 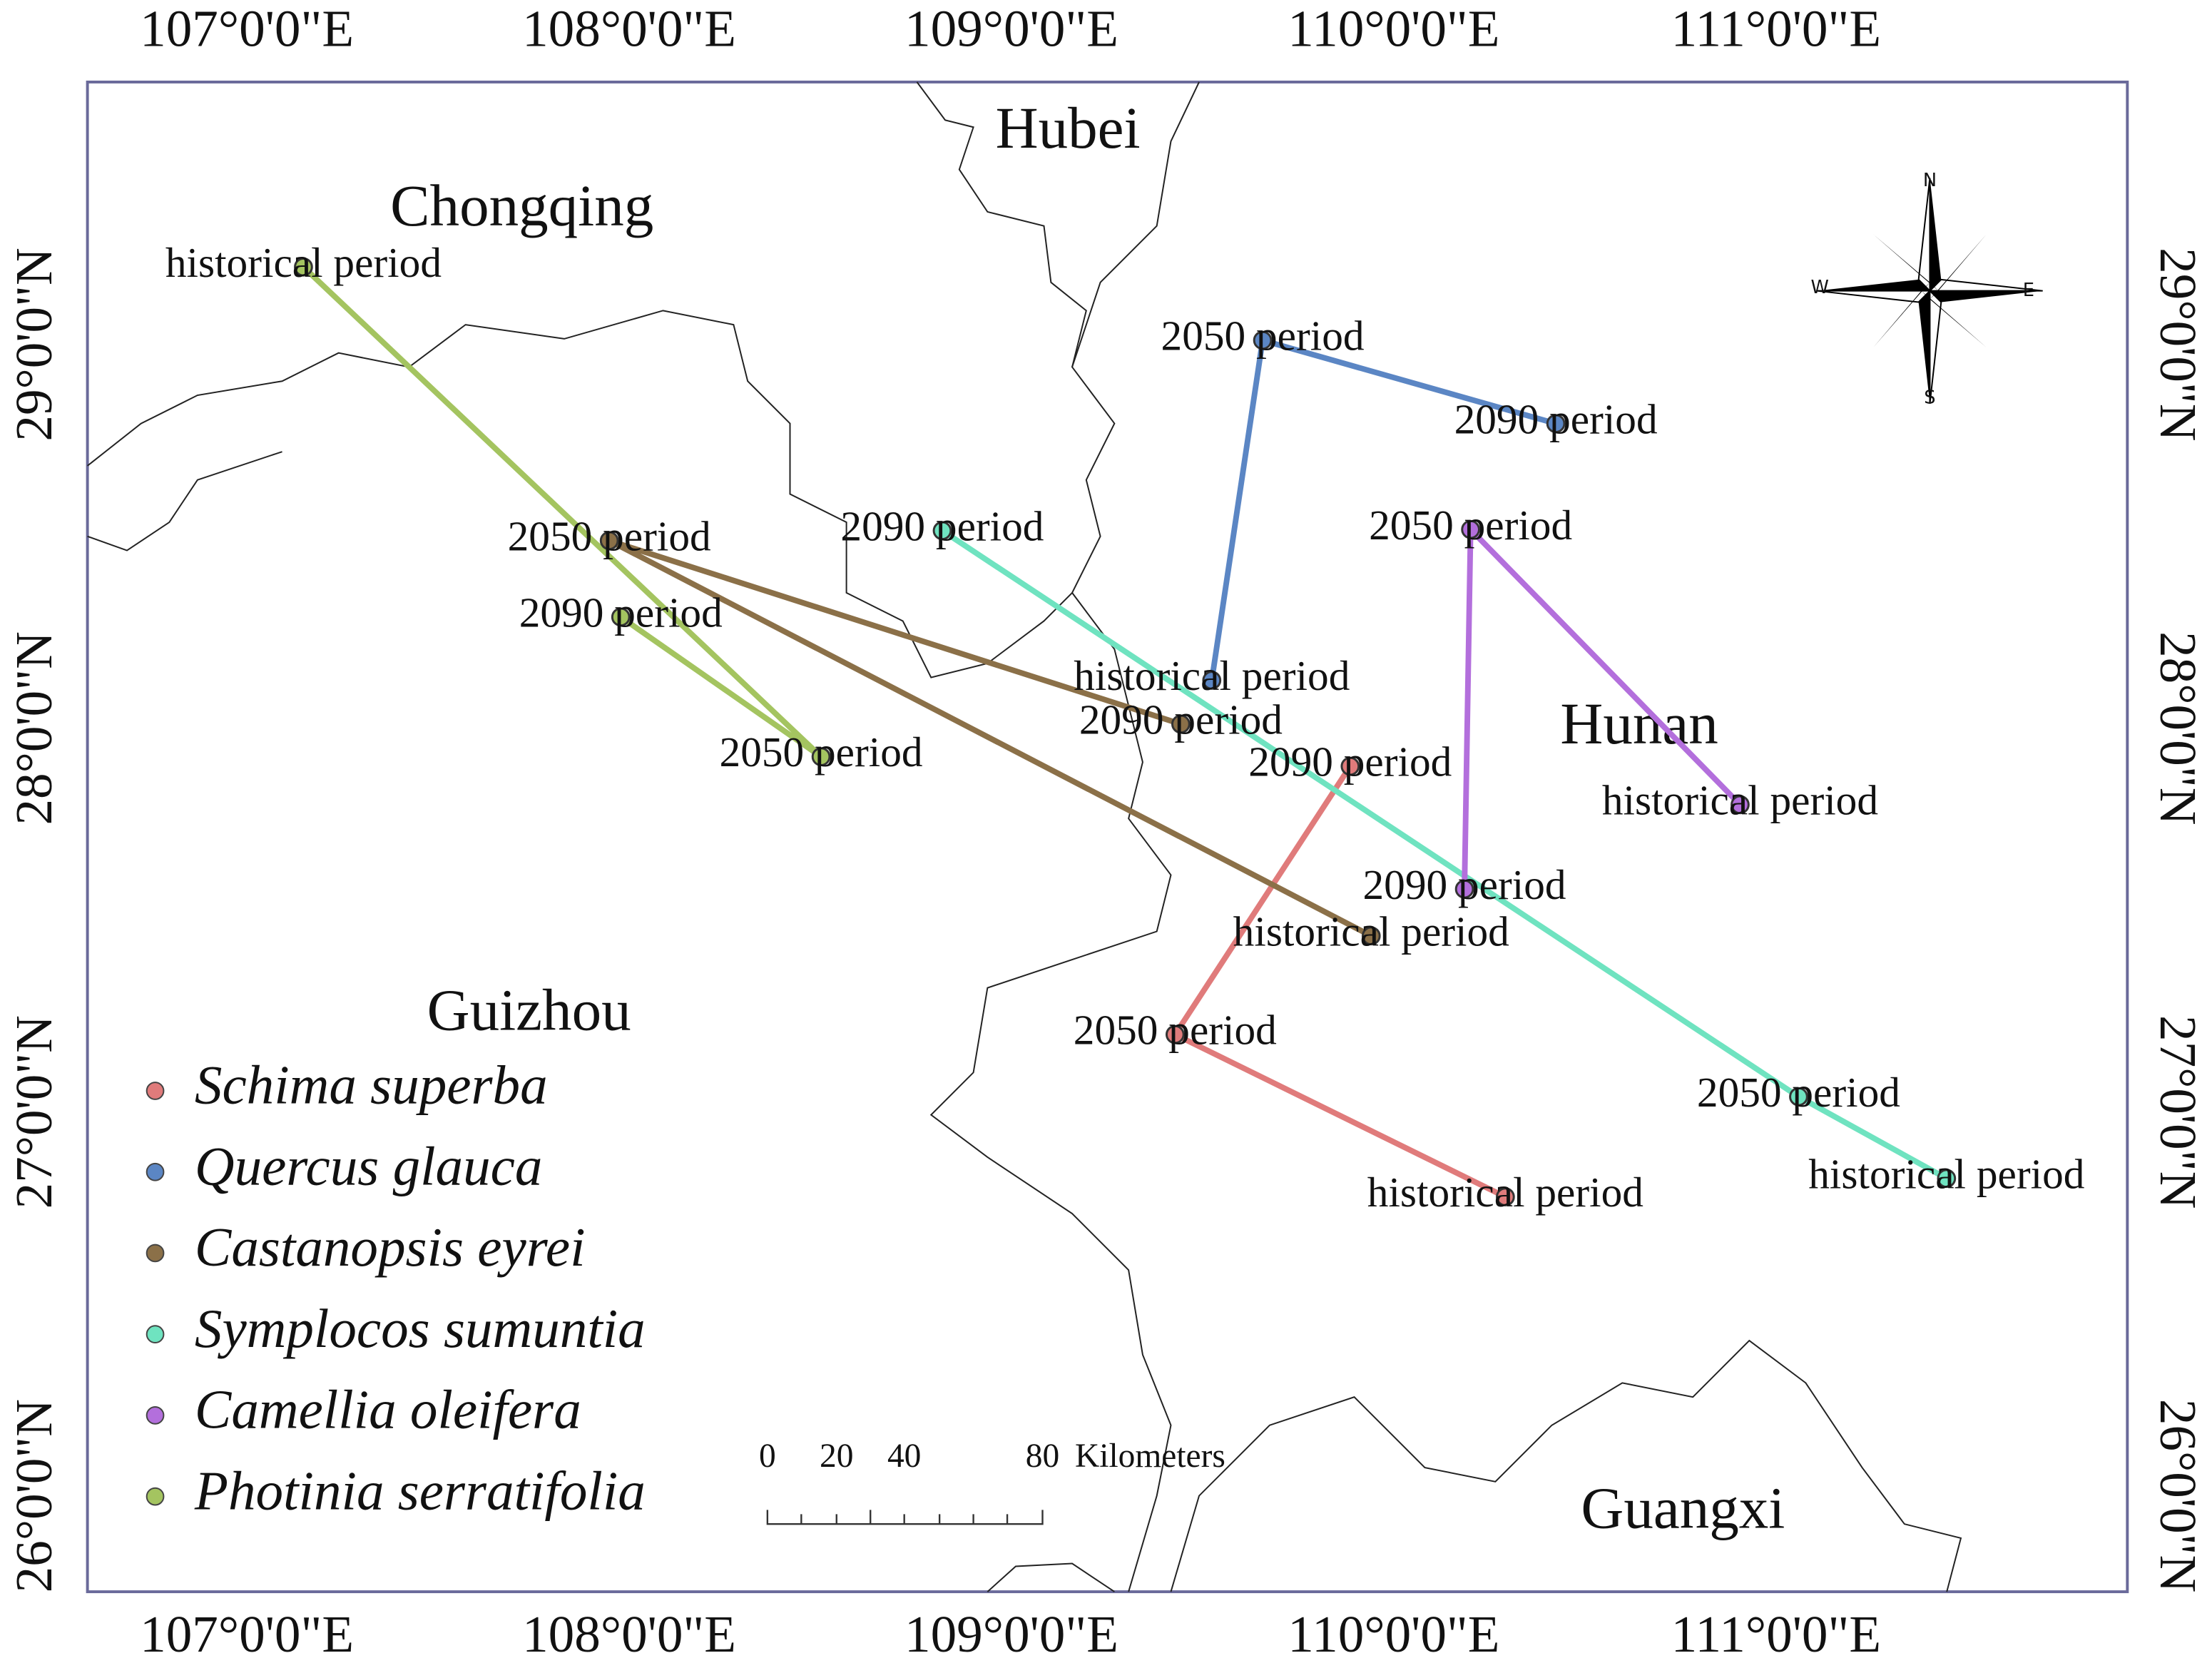 What do you see at coordinates (1930, 180) in the screenshot?
I see `compass-letter: N` at bounding box center [1930, 180].